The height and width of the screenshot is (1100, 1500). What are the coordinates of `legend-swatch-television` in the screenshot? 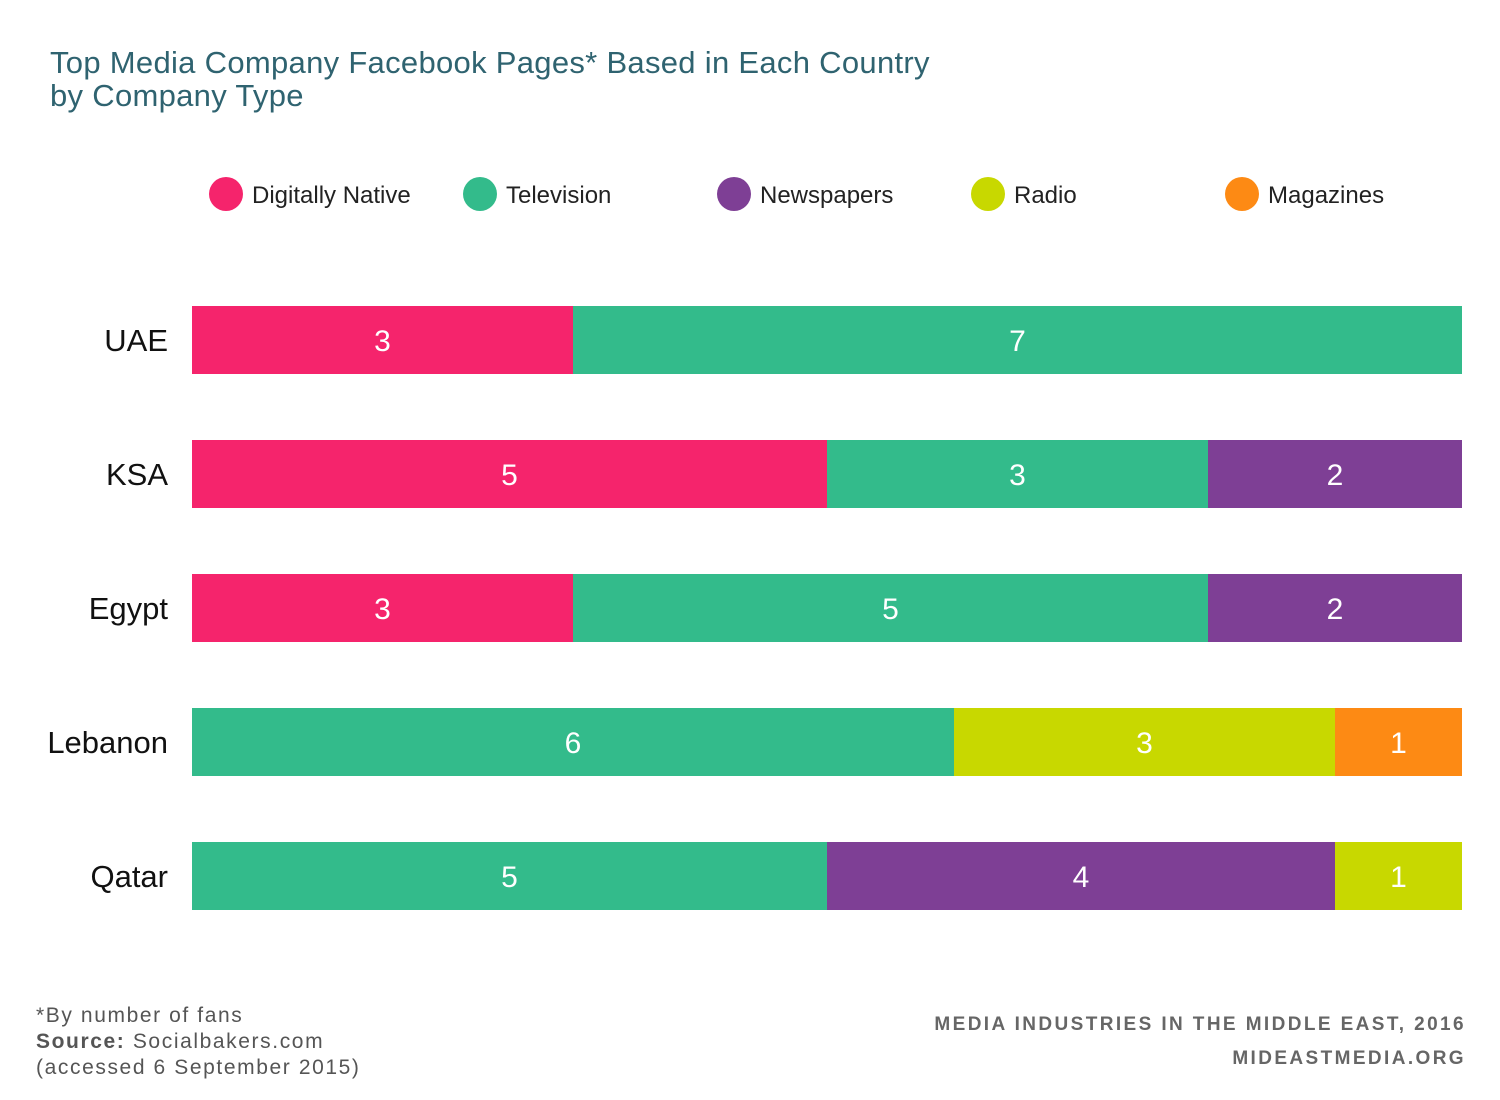 It's located at (480, 194).